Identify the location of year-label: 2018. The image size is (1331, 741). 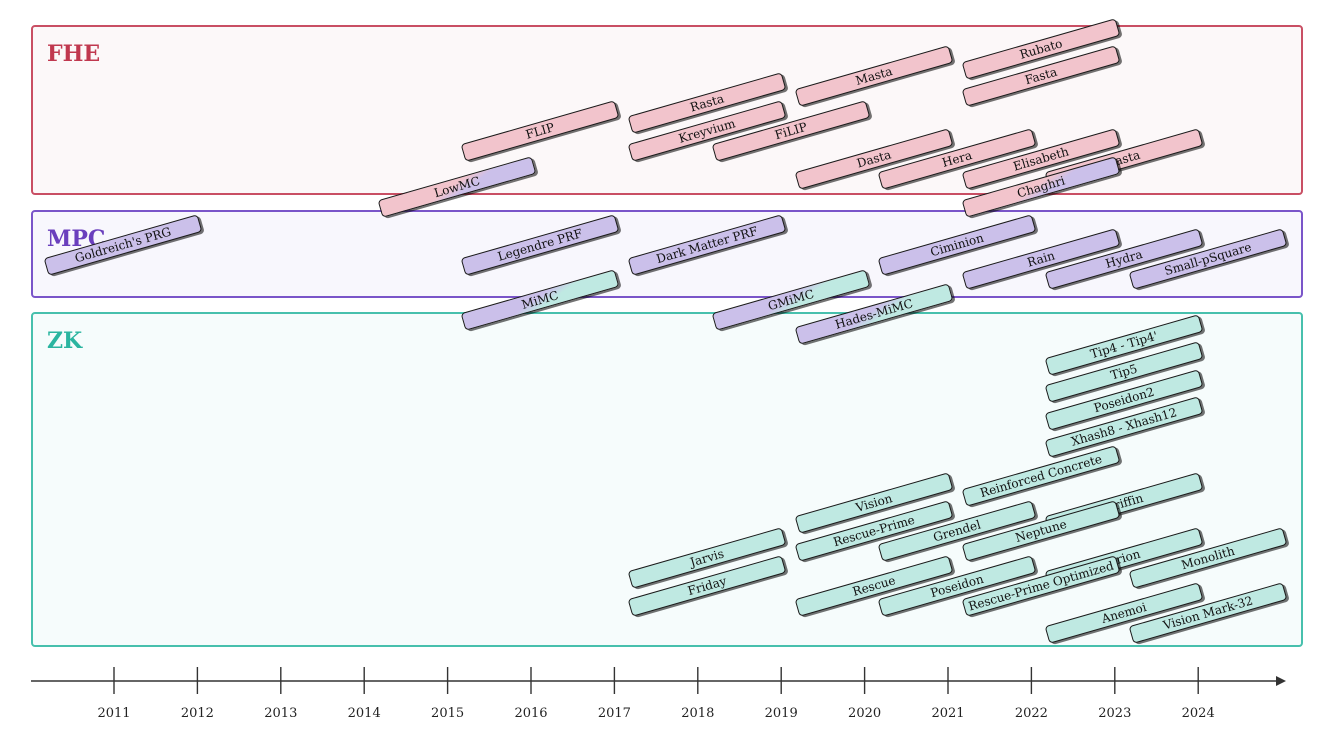
(698, 713).